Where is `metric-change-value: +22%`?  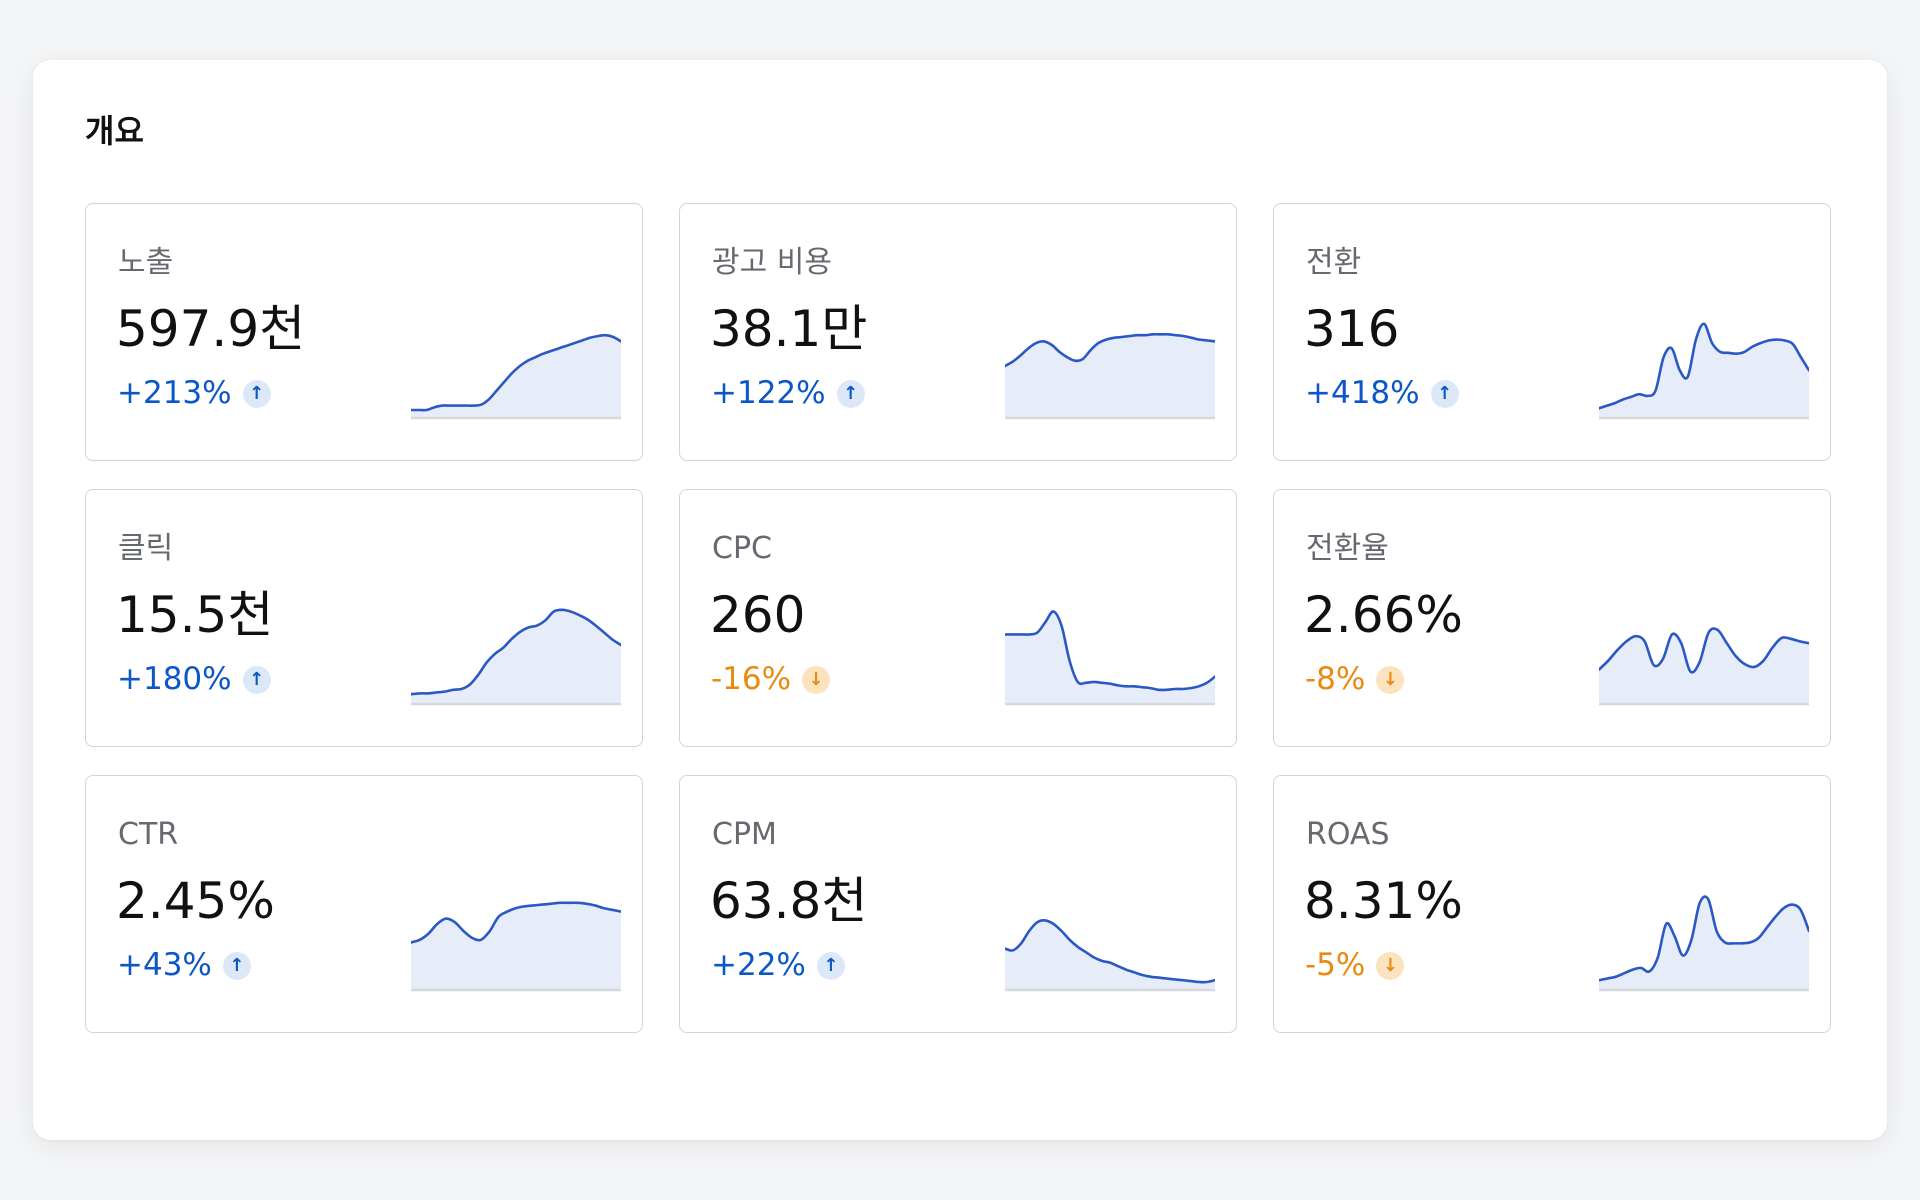
metric-change-value: +22% is located at coordinates (758, 965).